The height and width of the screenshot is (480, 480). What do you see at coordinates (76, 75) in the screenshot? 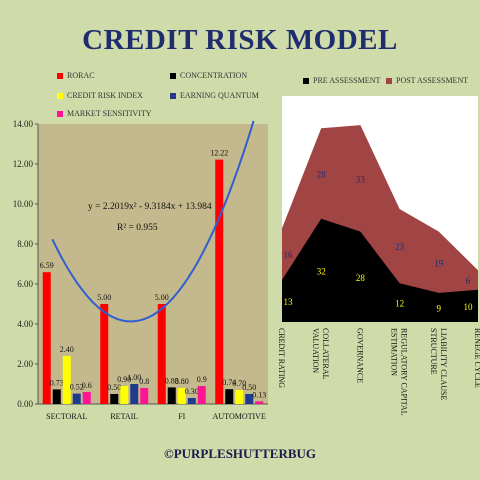
I see `legend-rorac: RORAC` at bounding box center [76, 75].